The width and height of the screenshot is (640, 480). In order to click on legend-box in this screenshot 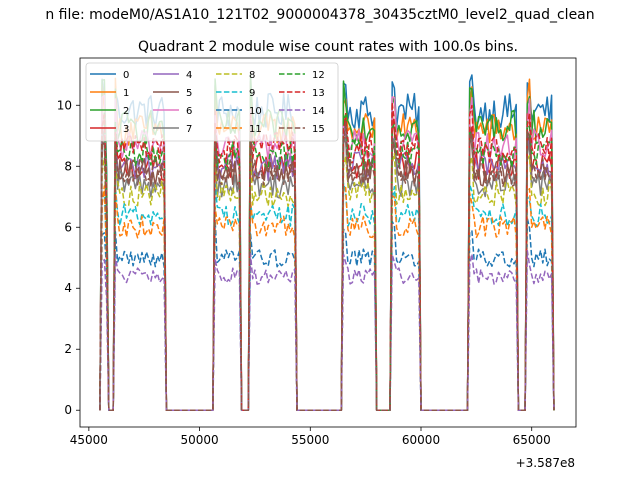, I will do `click(212, 102)`.